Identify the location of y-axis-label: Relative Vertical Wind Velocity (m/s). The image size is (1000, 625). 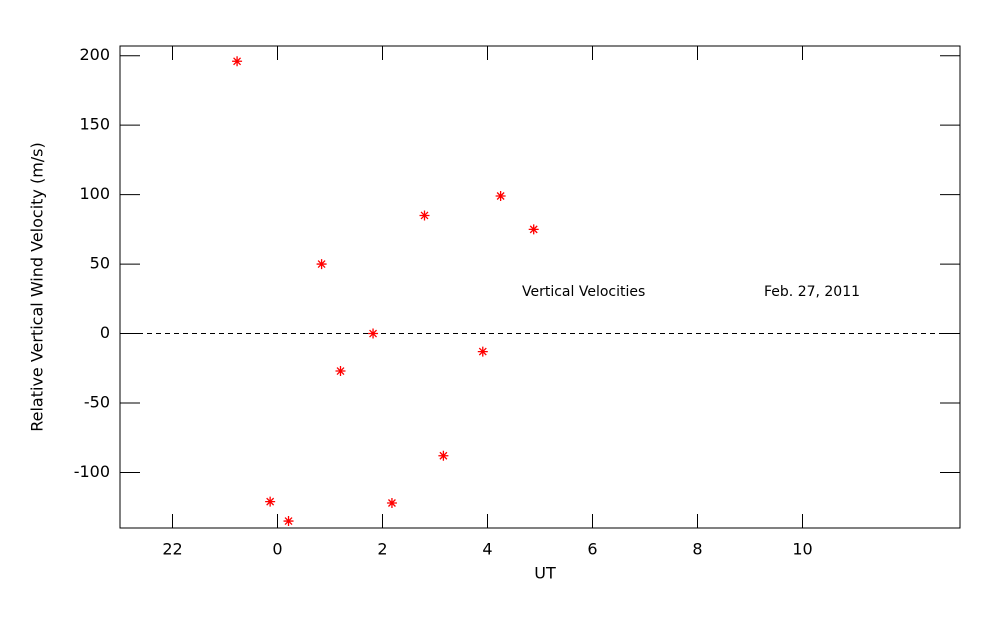
(37, 287).